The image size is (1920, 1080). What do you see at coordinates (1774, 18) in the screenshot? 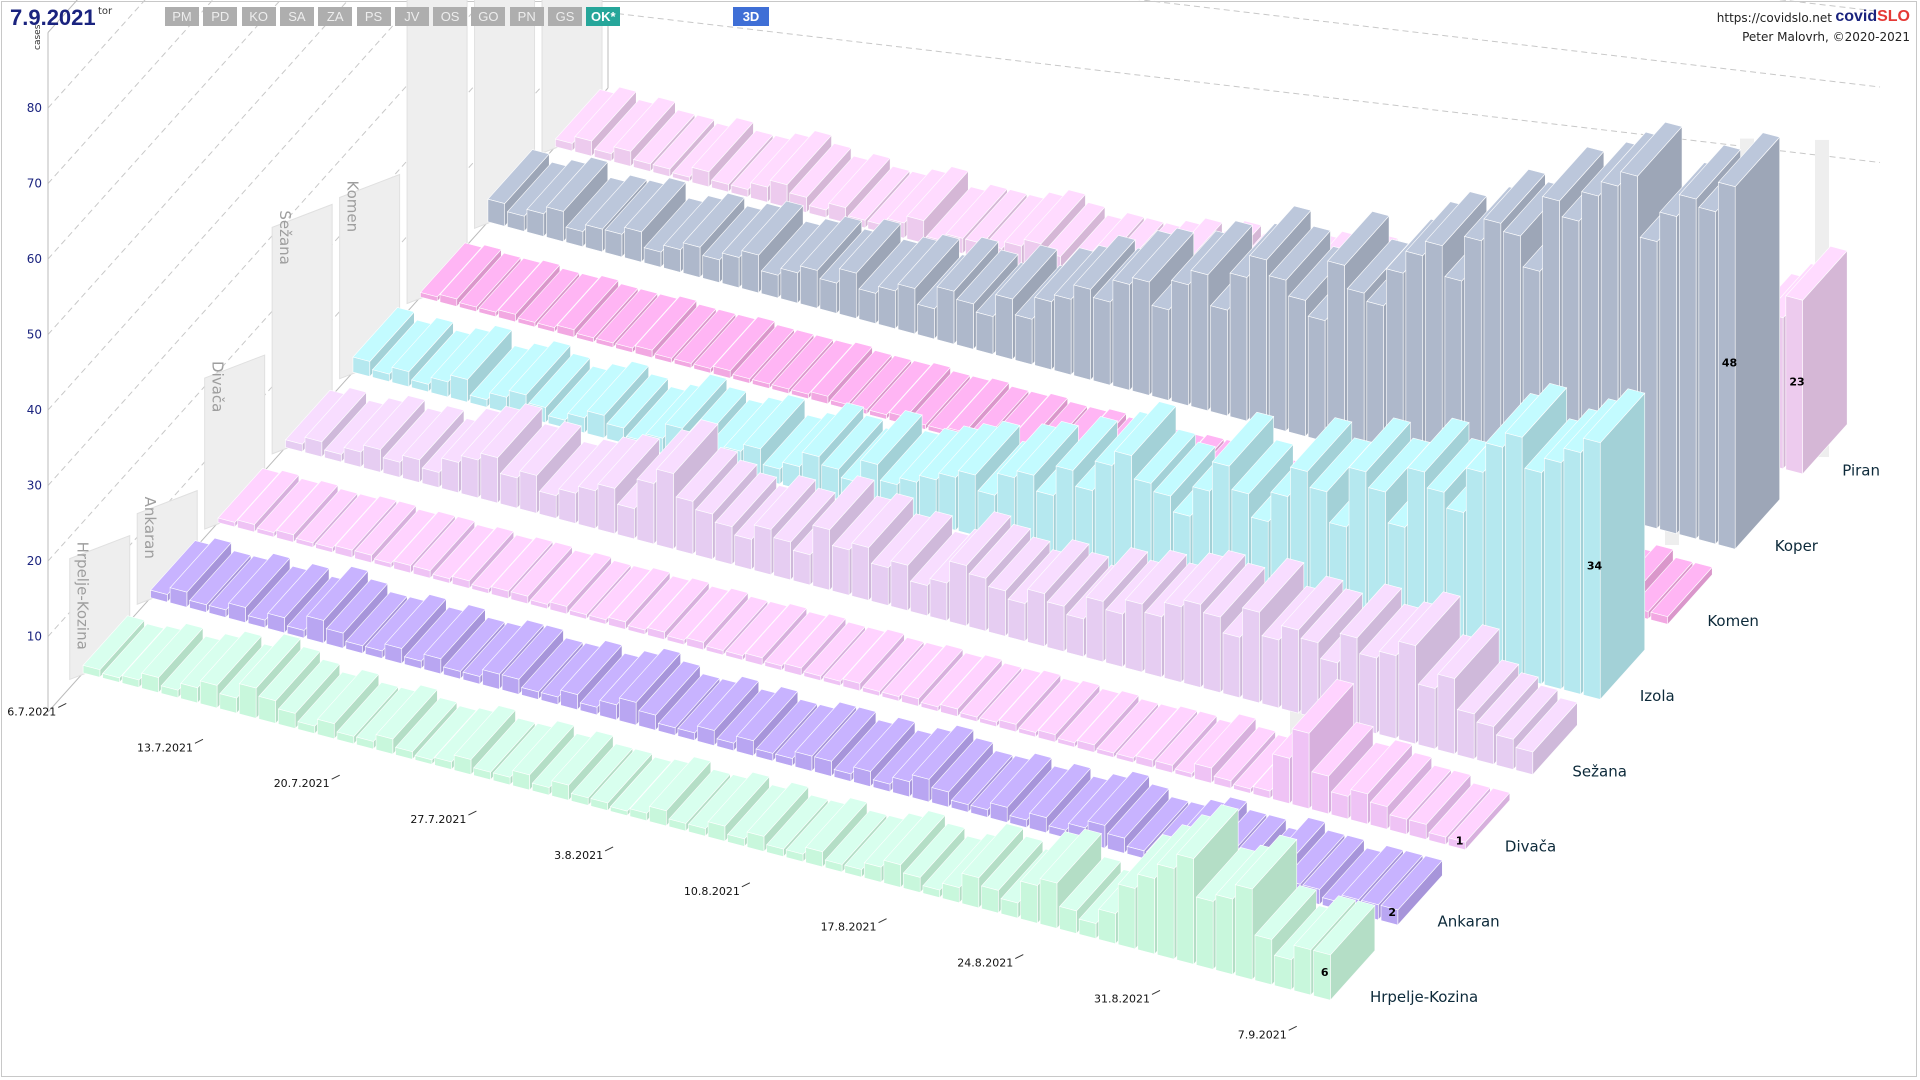
I see `site-url: https://covidslo.net` at bounding box center [1774, 18].